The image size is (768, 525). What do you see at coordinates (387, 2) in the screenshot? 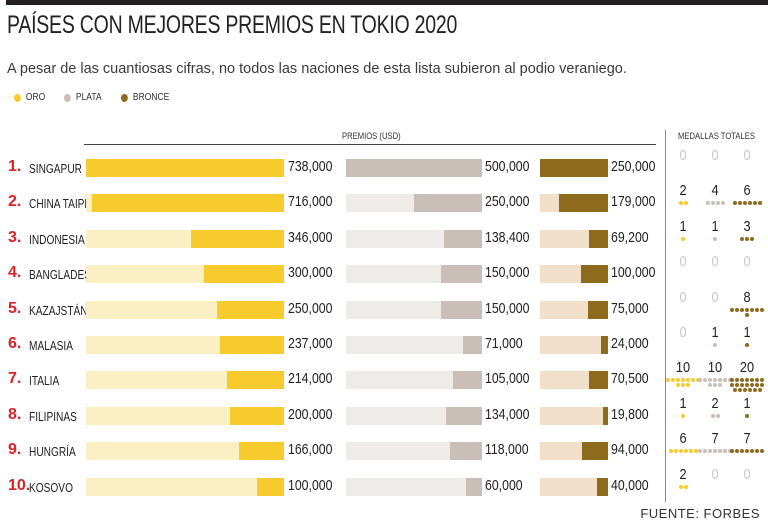
I see `top-rule` at bounding box center [387, 2].